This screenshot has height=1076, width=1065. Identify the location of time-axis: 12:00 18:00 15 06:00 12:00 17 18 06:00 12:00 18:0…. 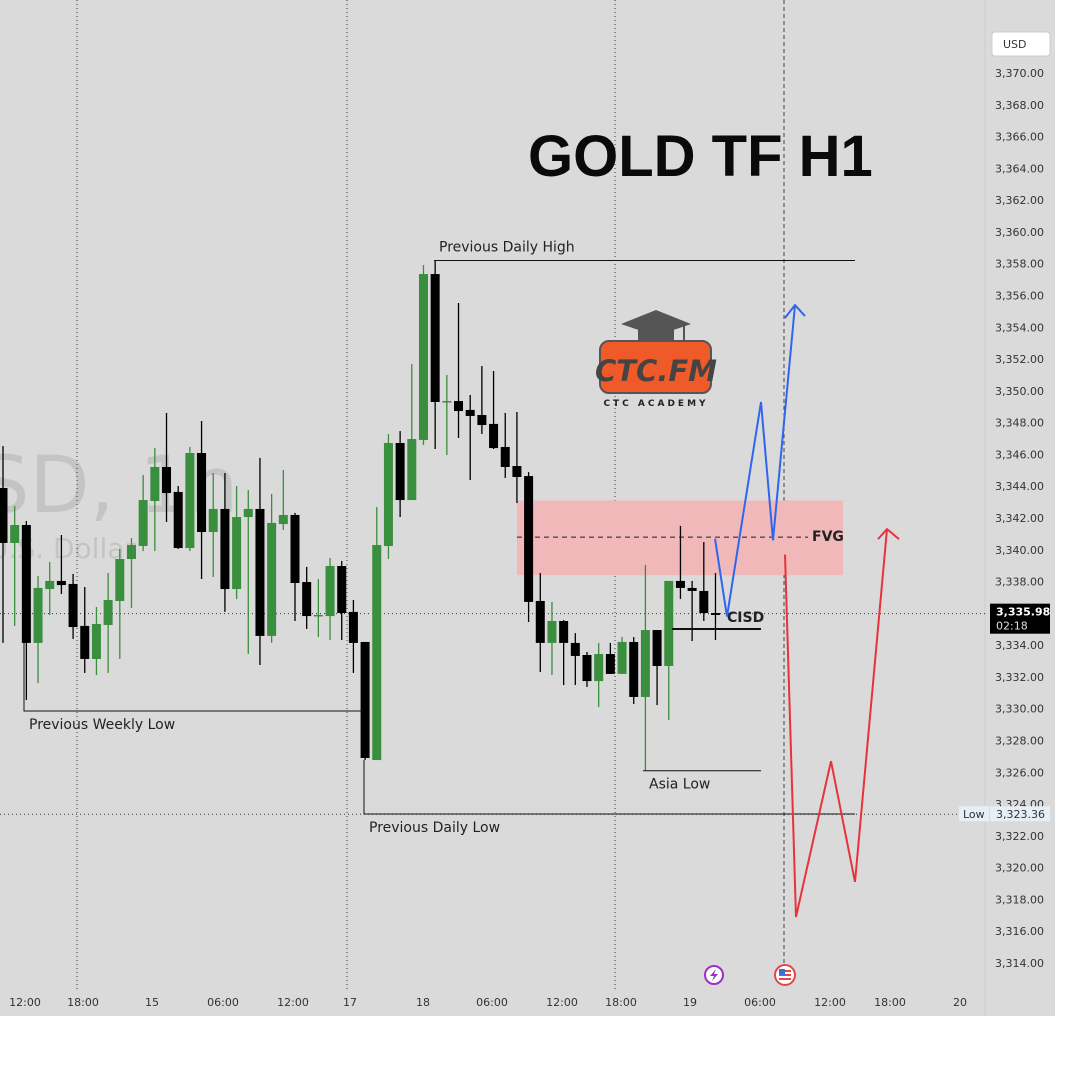
(488, 1002).